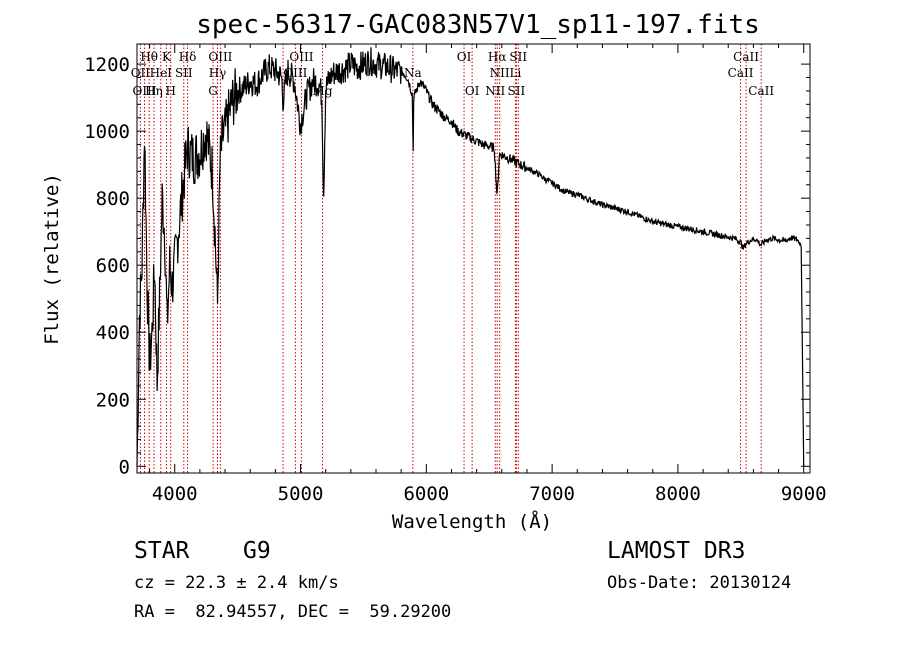  What do you see at coordinates (162, 551) in the screenshot?
I see `class-label: STAR` at bounding box center [162, 551].